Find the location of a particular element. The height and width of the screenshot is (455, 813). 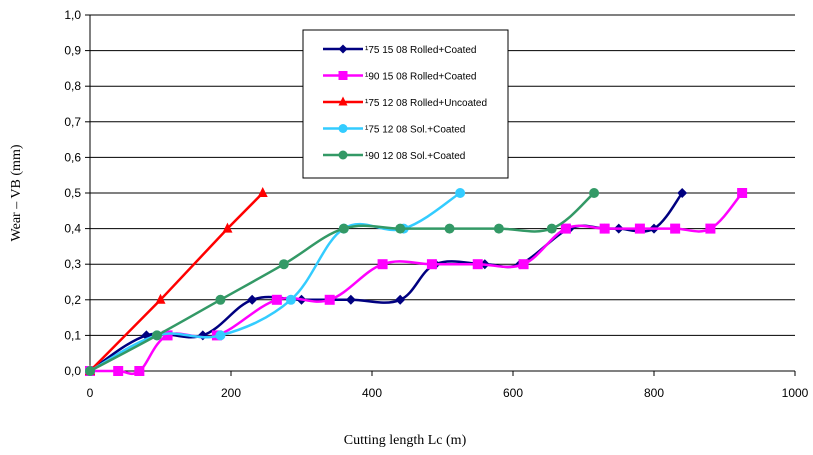

legend-label: ¹75 12 08 Rolled+Uncoated is located at coordinates (426, 103).